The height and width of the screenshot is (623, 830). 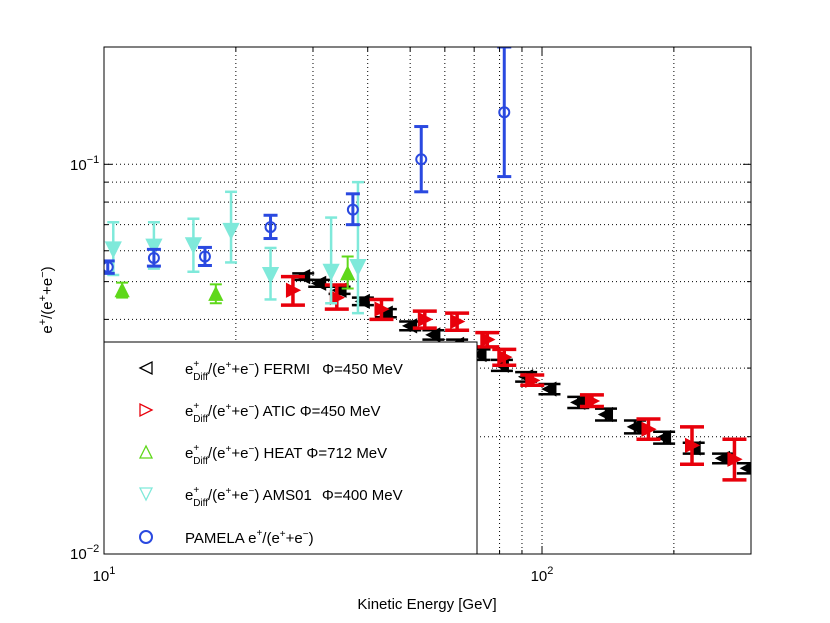 What do you see at coordinates (46, 299) in the screenshot?
I see `y-axis-label: e+/(e++e−)` at bounding box center [46, 299].